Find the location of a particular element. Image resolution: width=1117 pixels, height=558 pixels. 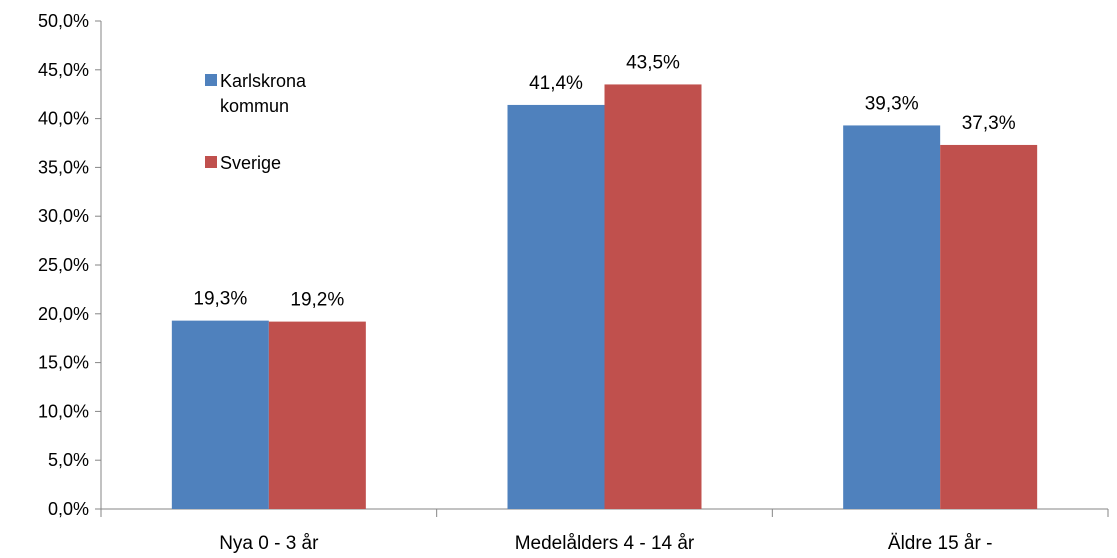

y-tick-label: 5,0% is located at coordinates (68, 460).